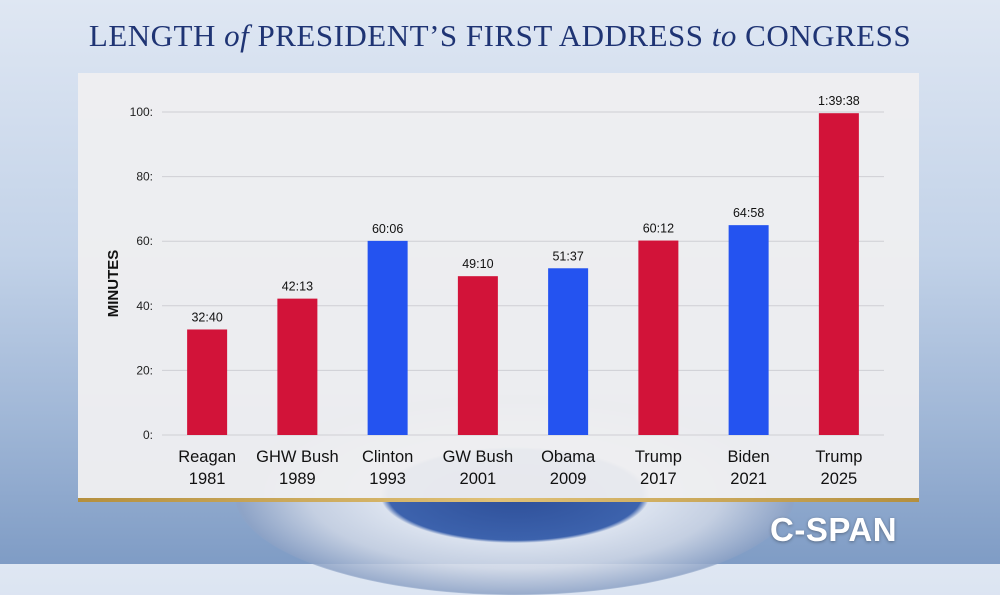 Image resolution: width=1000 pixels, height=595 pixels. I want to click on y-axis-label: MINUTES, so click(113, 284).